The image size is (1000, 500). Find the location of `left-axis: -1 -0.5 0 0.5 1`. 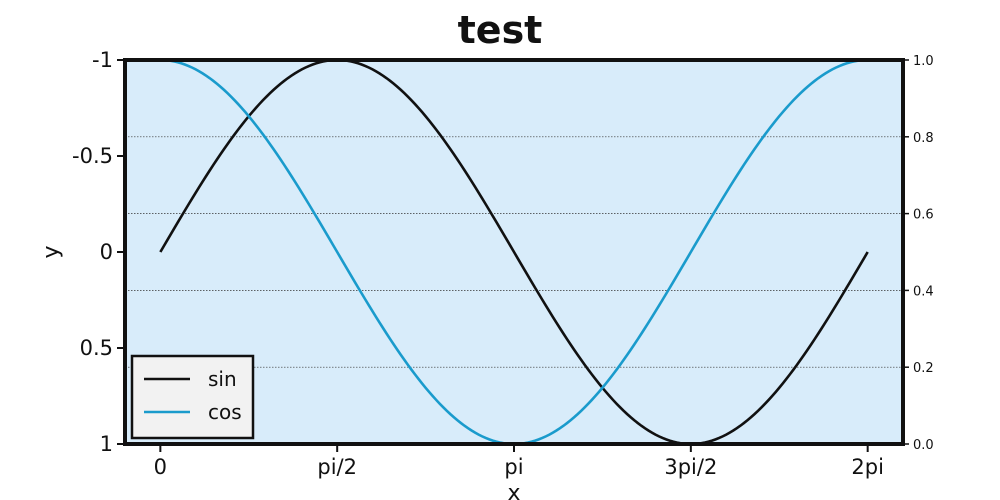

left-axis: -1 -0.5 0 0.5 1 is located at coordinates (98, 252).